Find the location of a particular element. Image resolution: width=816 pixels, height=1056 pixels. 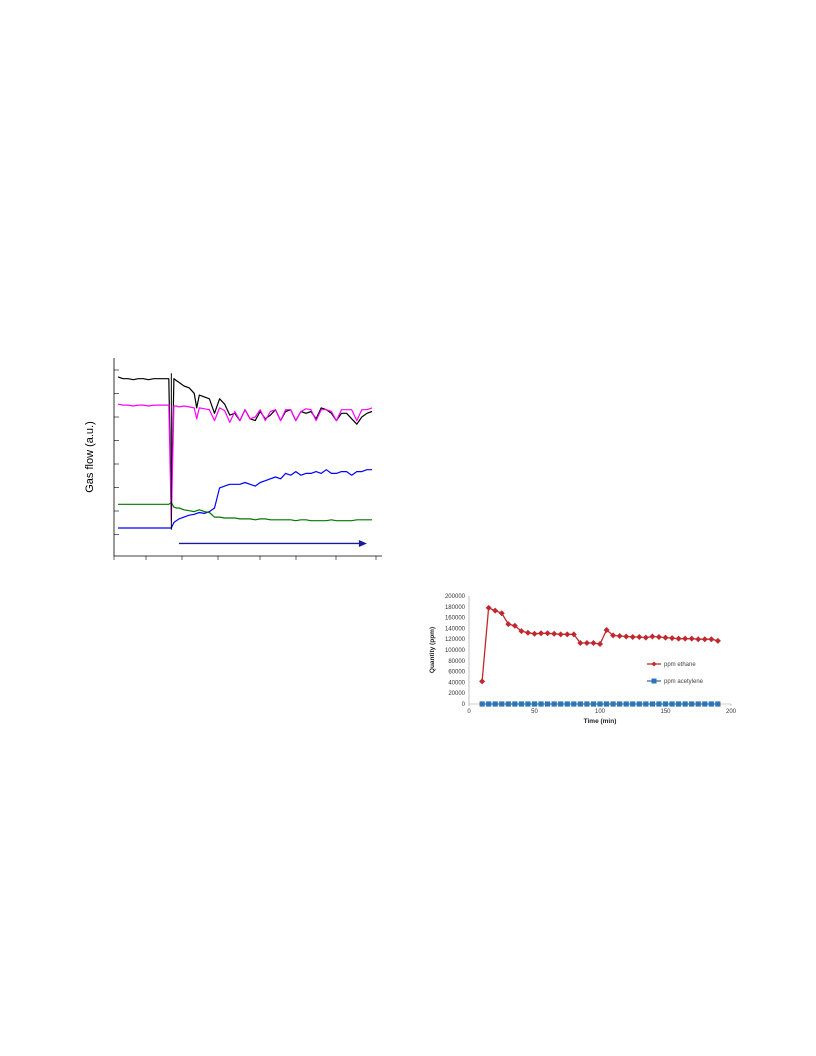

x-tick-label: 100 is located at coordinates (600, 712).